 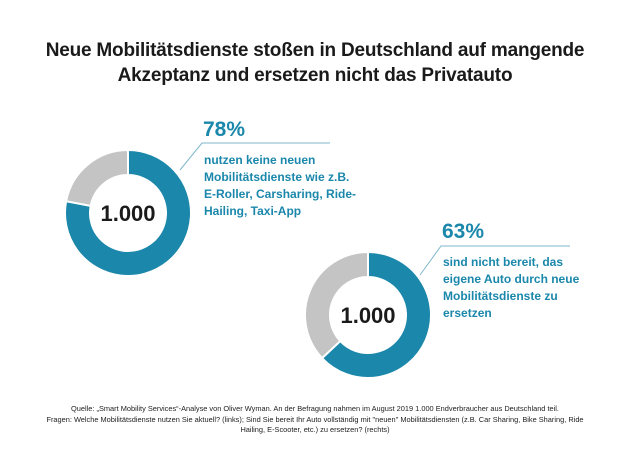 I want to click on callout-text-line: eigene Auto durch neue, so click(x=511, y=279).